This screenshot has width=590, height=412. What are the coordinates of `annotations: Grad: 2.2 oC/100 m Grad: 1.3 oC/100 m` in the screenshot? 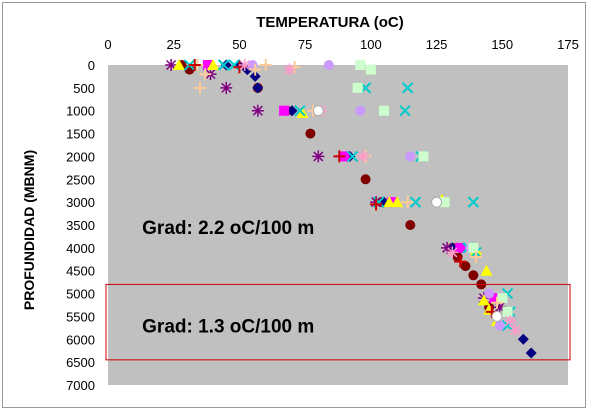 It's located at (228, 277).